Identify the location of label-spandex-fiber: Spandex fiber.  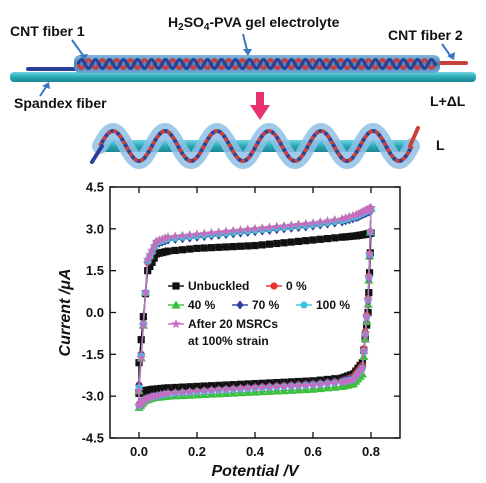
(60, 103).